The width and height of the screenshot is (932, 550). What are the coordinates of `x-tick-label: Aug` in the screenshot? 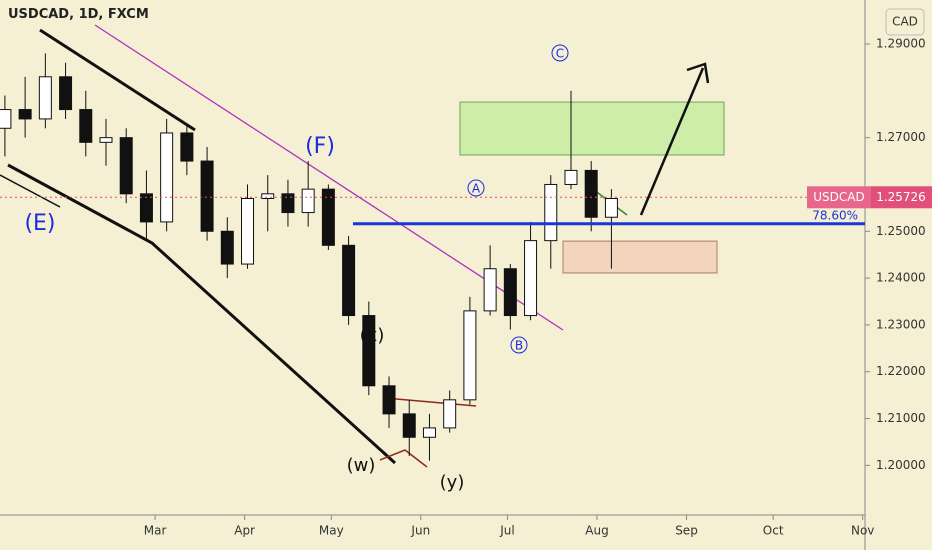 It's located at (596, 531).